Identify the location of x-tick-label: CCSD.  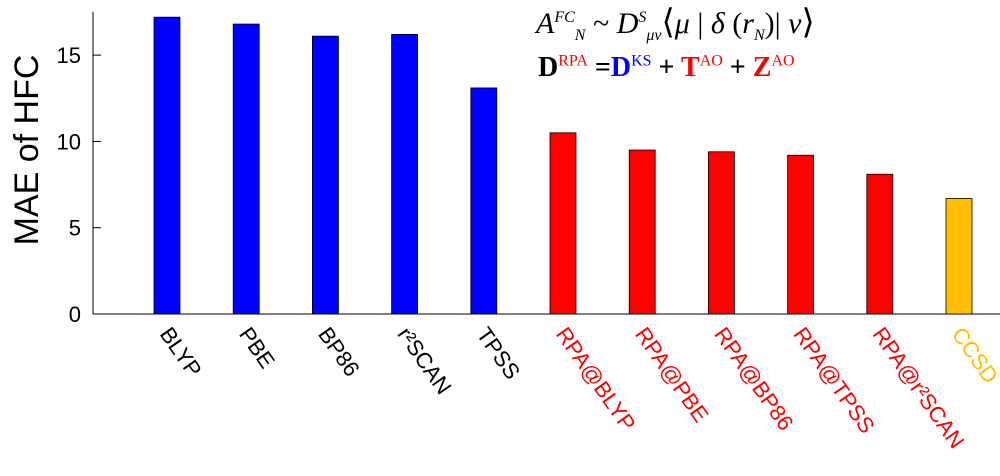
(973, 355).